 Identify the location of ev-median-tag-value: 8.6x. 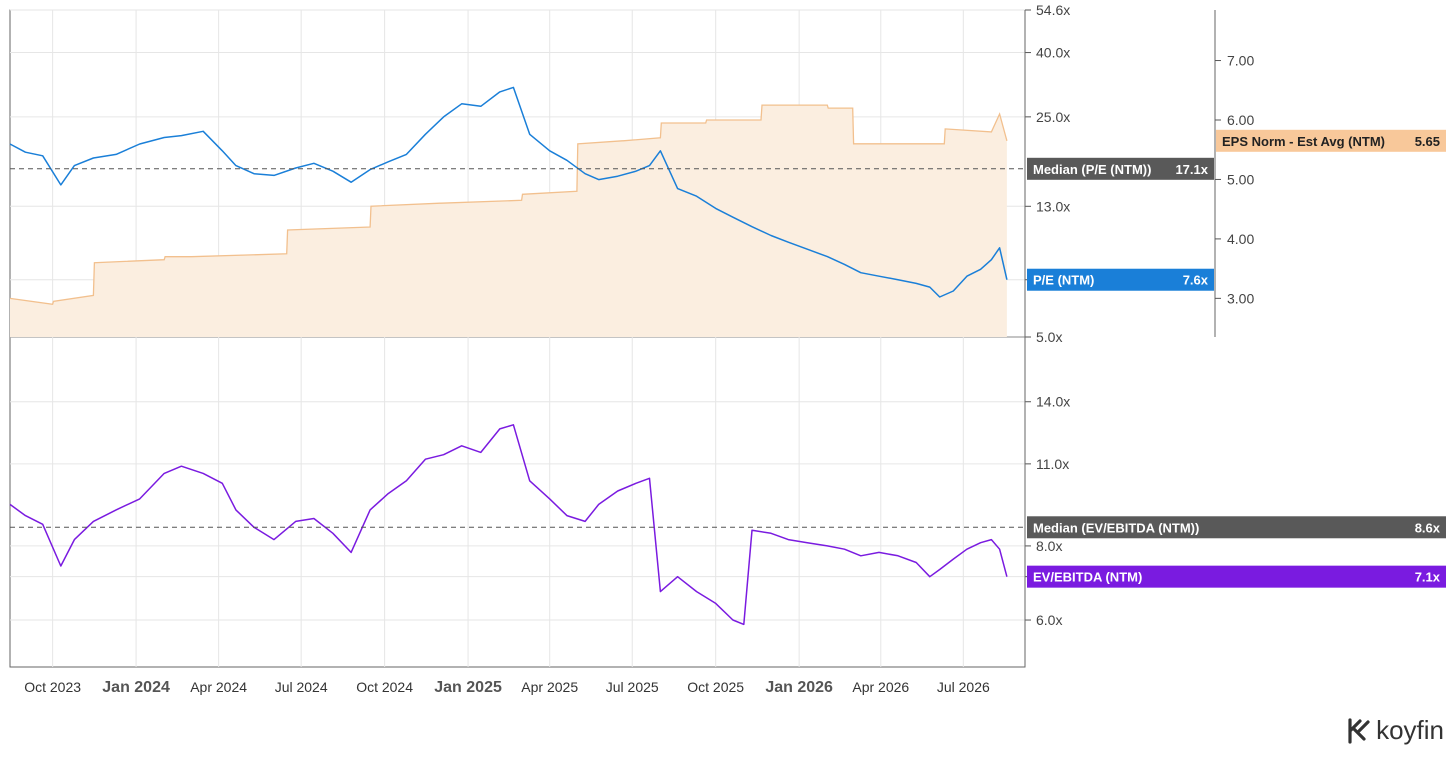
(1428, 527).